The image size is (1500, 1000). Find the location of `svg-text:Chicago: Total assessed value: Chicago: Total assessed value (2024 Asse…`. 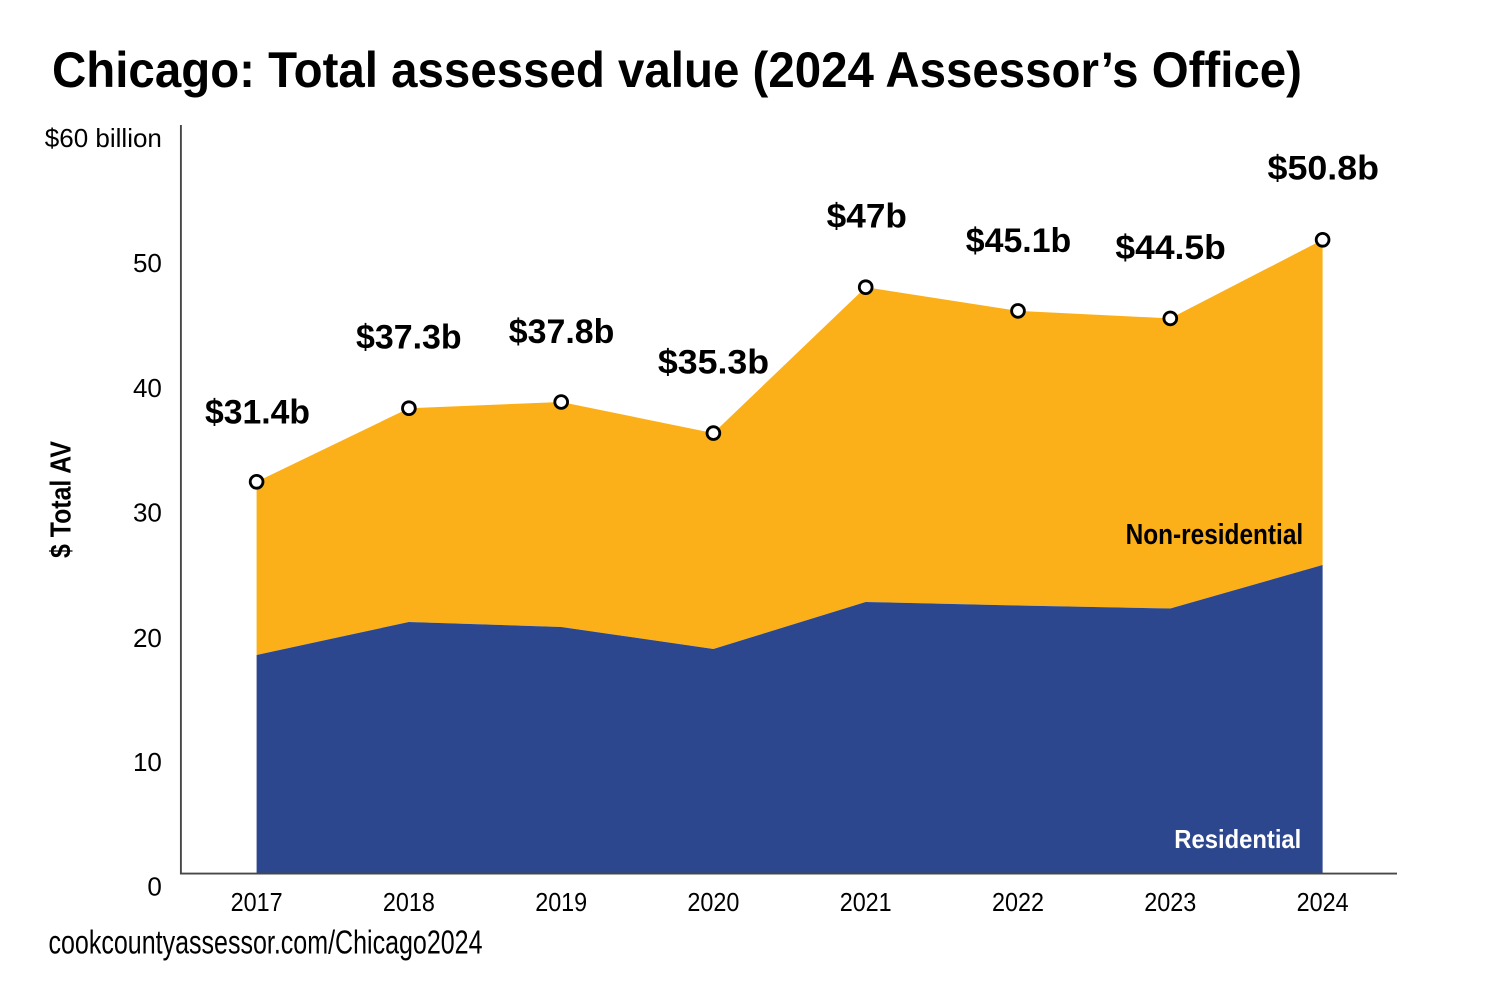

svg-text:Chicago: Total assessed value: Chicago: Total assessed value (2024 Asse… is located at coordinates (677, 70).